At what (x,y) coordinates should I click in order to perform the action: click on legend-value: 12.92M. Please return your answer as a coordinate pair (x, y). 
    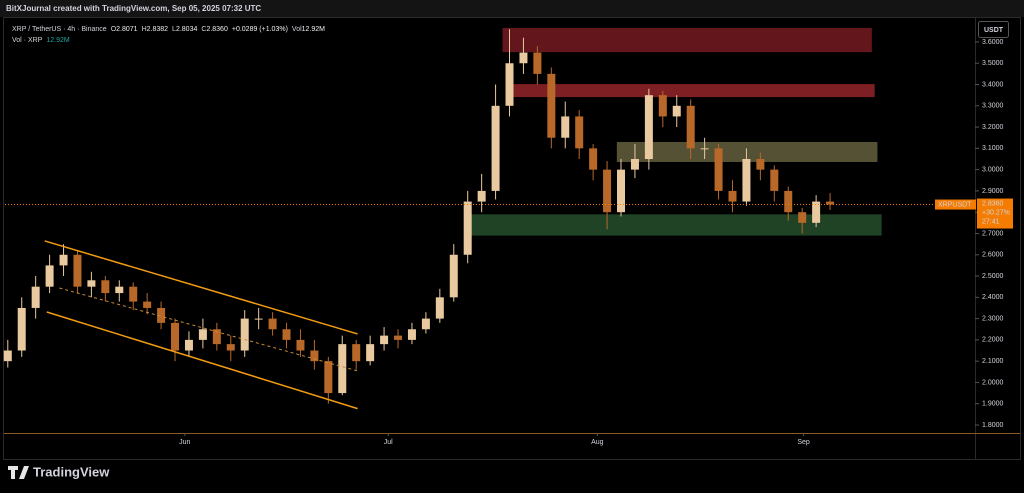
    Looking at the image, I should click on (314, 29).